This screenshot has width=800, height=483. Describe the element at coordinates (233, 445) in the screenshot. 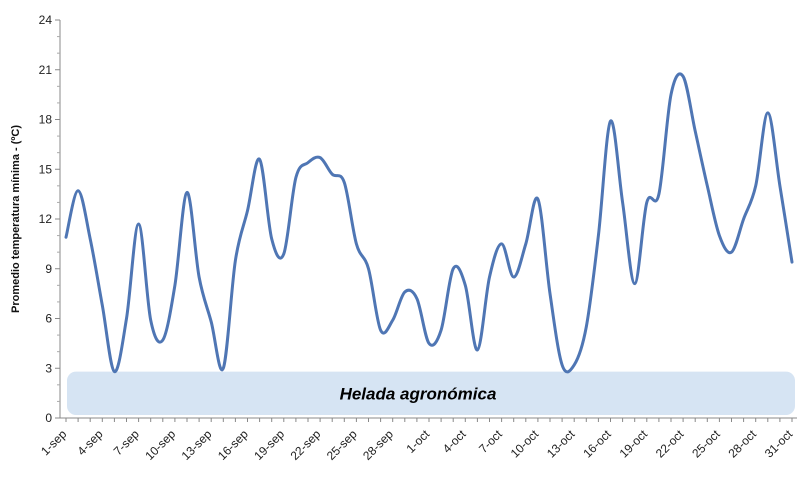

I see `x-tick-label: 16-sep` at that location.